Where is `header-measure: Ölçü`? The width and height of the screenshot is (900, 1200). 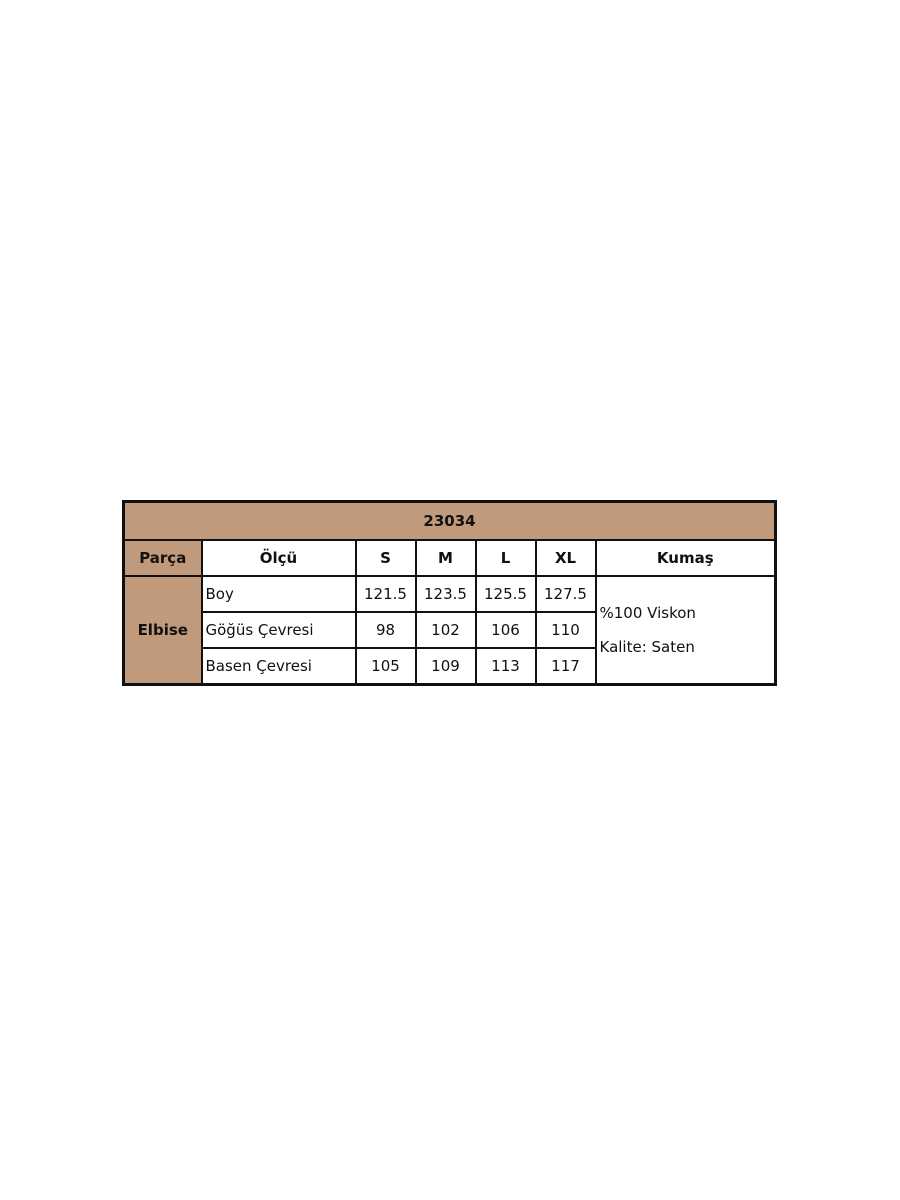
header-measure: Ölçü is located at coordinates (278, 558).